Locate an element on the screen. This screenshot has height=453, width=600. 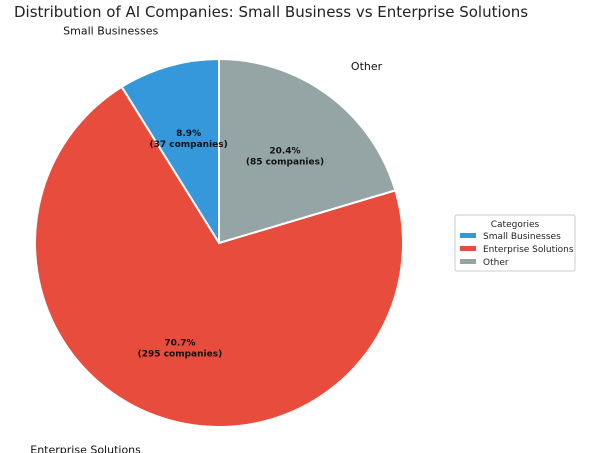
slice-label-other: Other is located at coordinates (367, 66).